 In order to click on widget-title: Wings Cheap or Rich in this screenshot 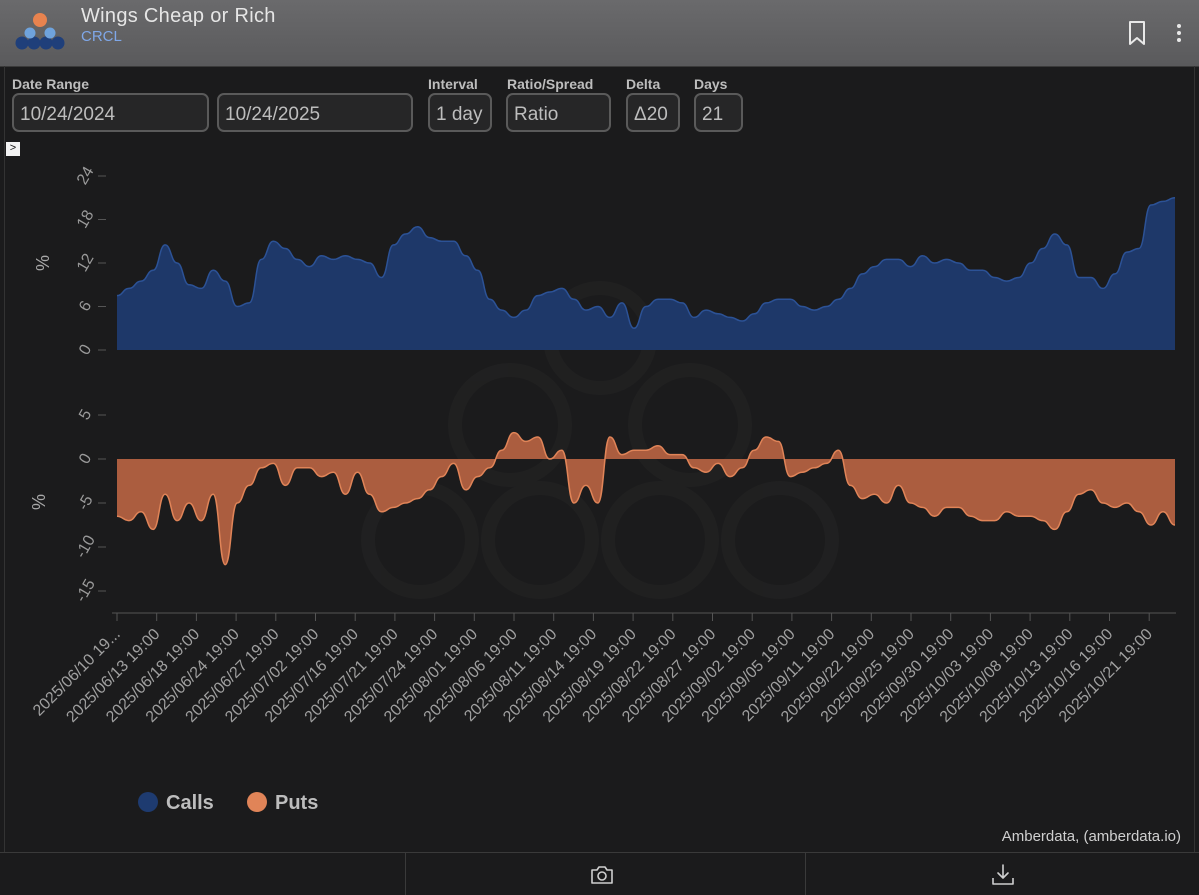, I will do `click(178, 16)`.